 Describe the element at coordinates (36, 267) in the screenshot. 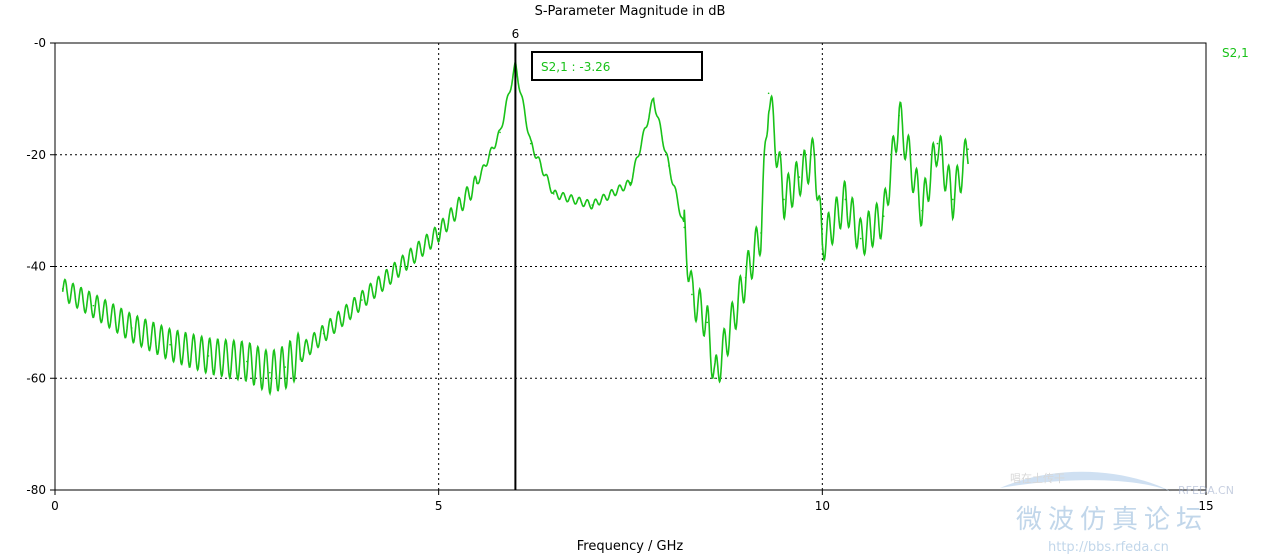

I see `y-tick-label-2: -40` at that location.